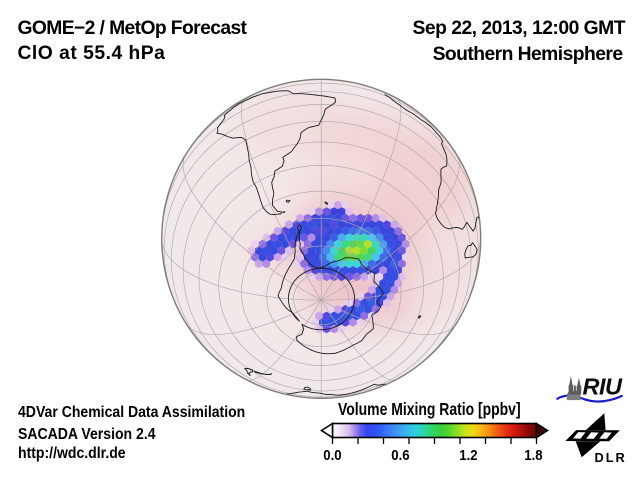 The width and height of the screenshot is (640, 480). Describe the element at coordinates (611, 457) in the screenshot. I see `svg-text: DLR` at that location.